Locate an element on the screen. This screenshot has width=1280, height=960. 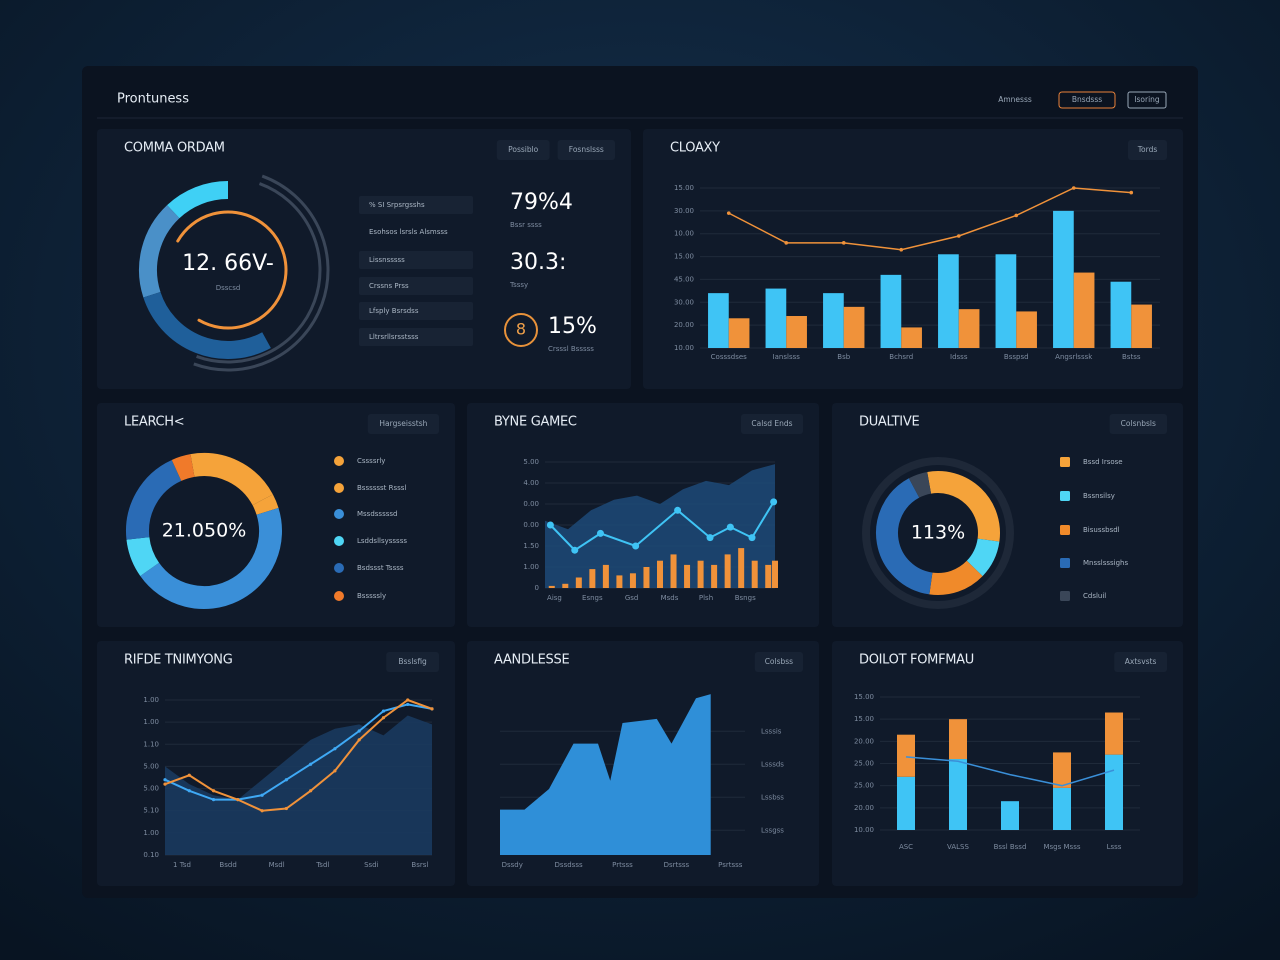
panel-button-label: Possiblo is located at coordinates (523, 149).